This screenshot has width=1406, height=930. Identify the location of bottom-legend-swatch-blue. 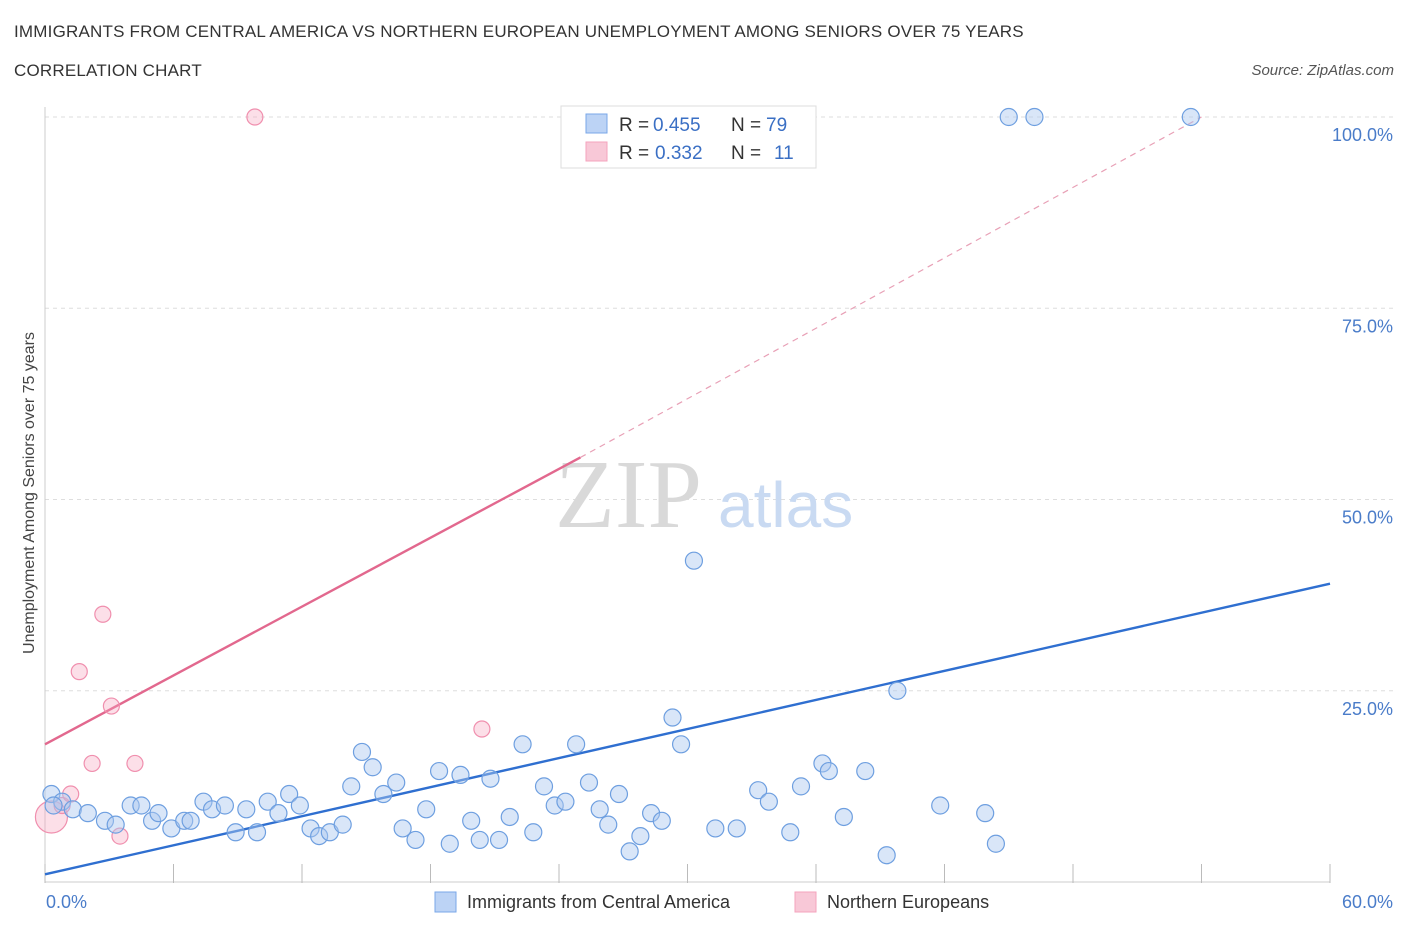
(445, 902).